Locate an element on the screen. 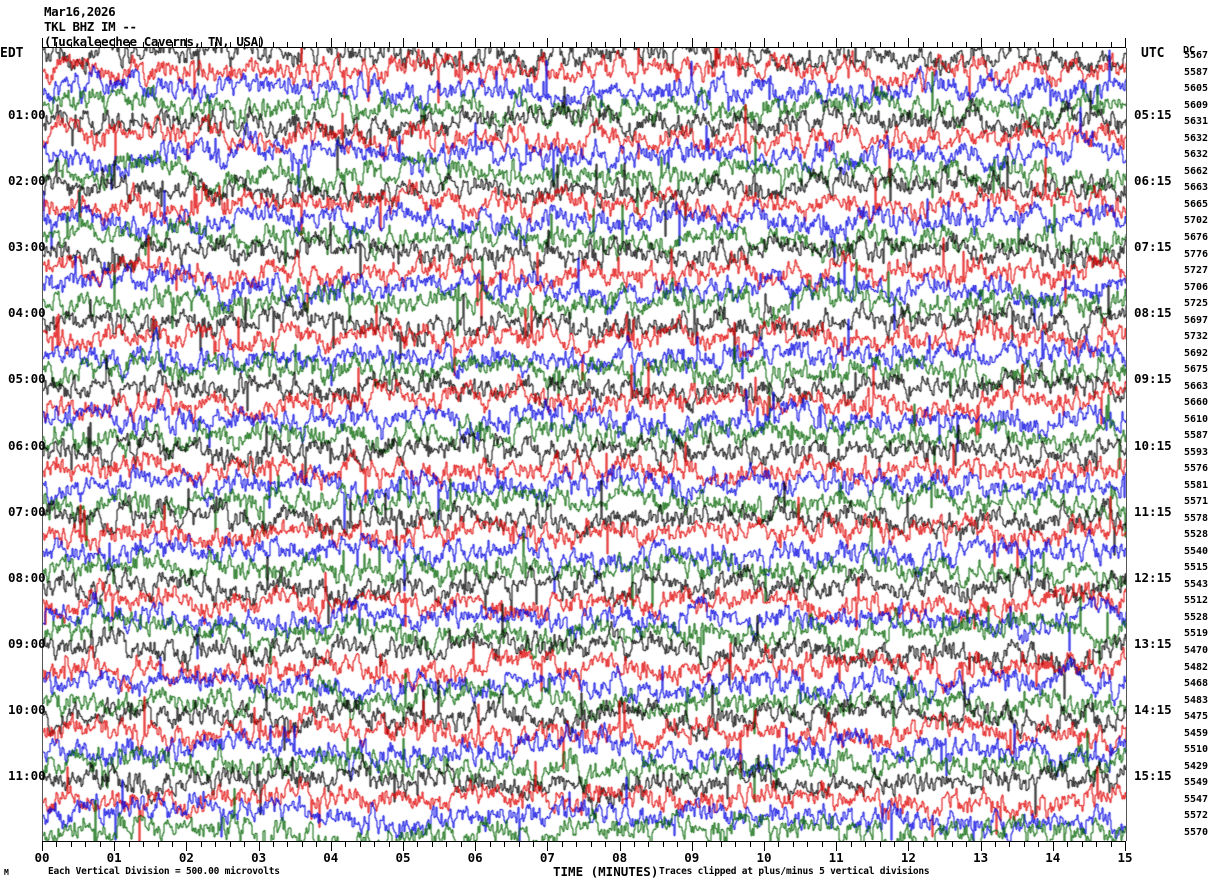  dc-value: 5665 is located at coordinates (1196, 204).